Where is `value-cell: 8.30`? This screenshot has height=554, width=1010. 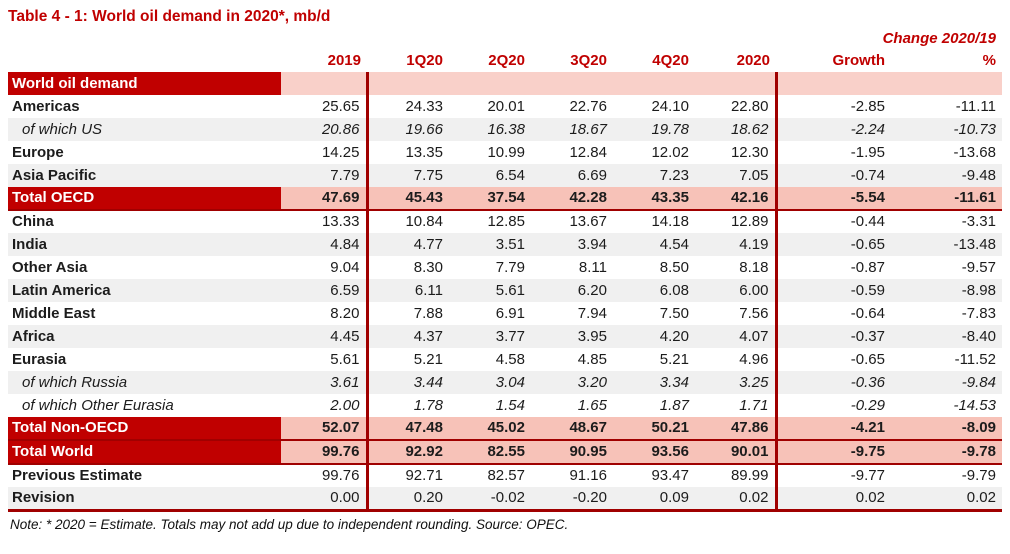 value-cell: 8.30 is located at coordinates (428, 267).